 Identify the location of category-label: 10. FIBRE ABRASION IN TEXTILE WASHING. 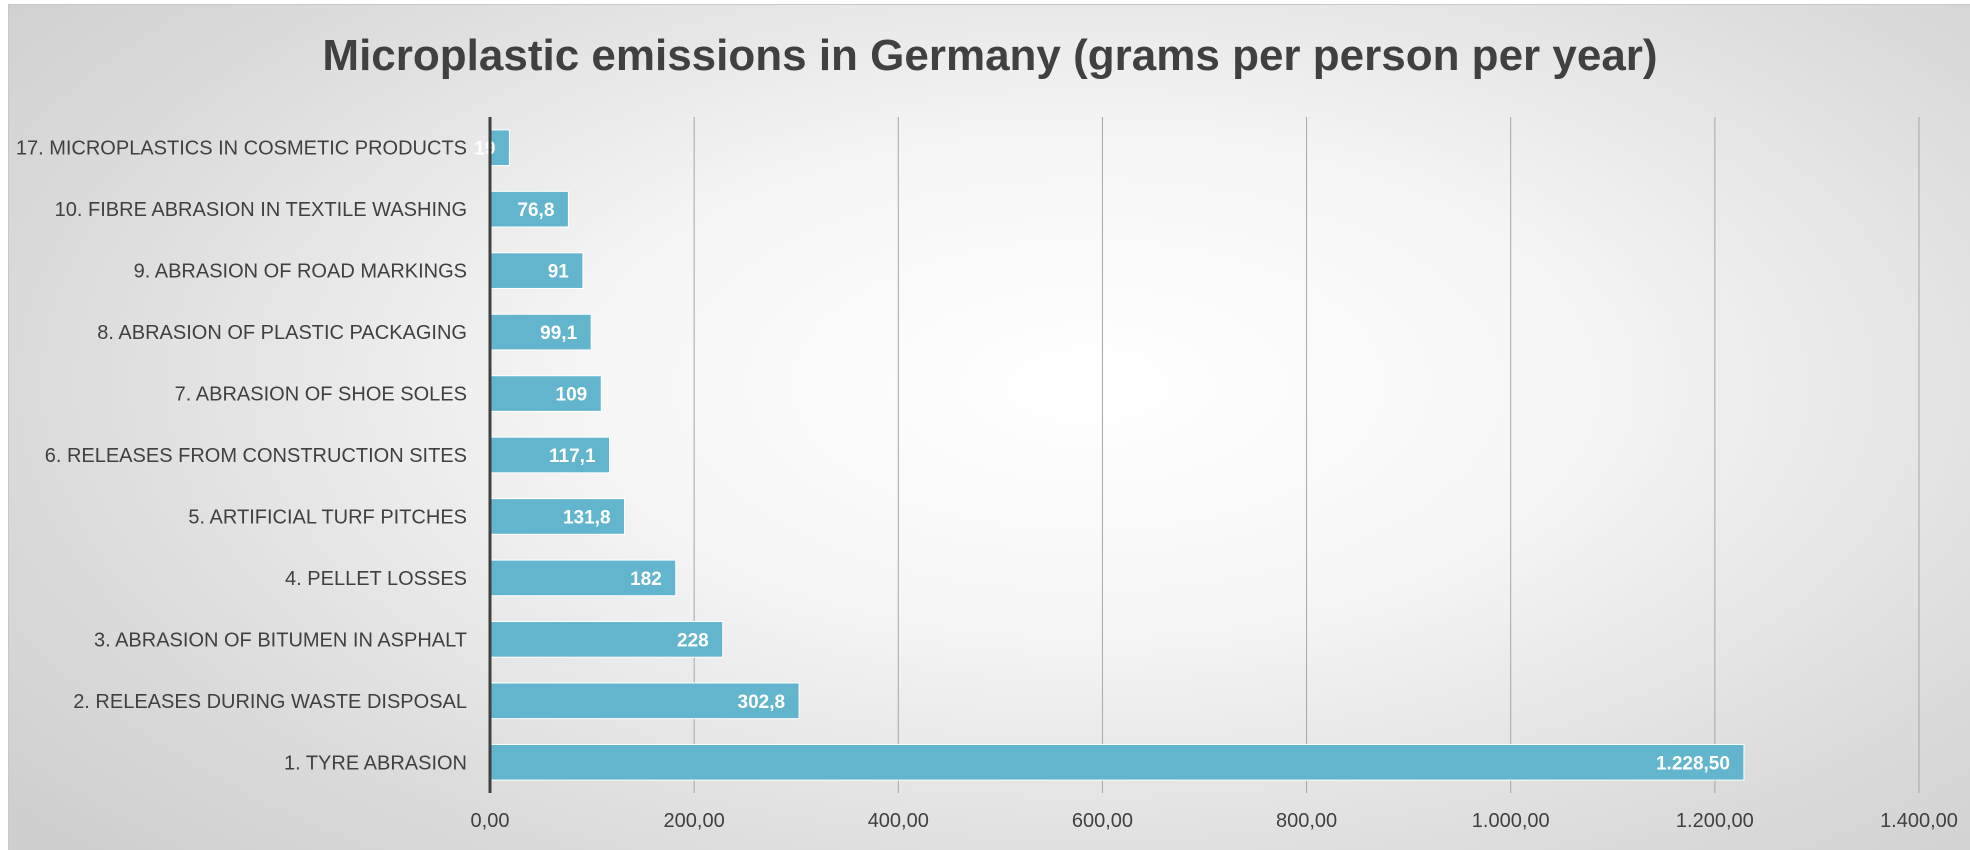
(261, 210).